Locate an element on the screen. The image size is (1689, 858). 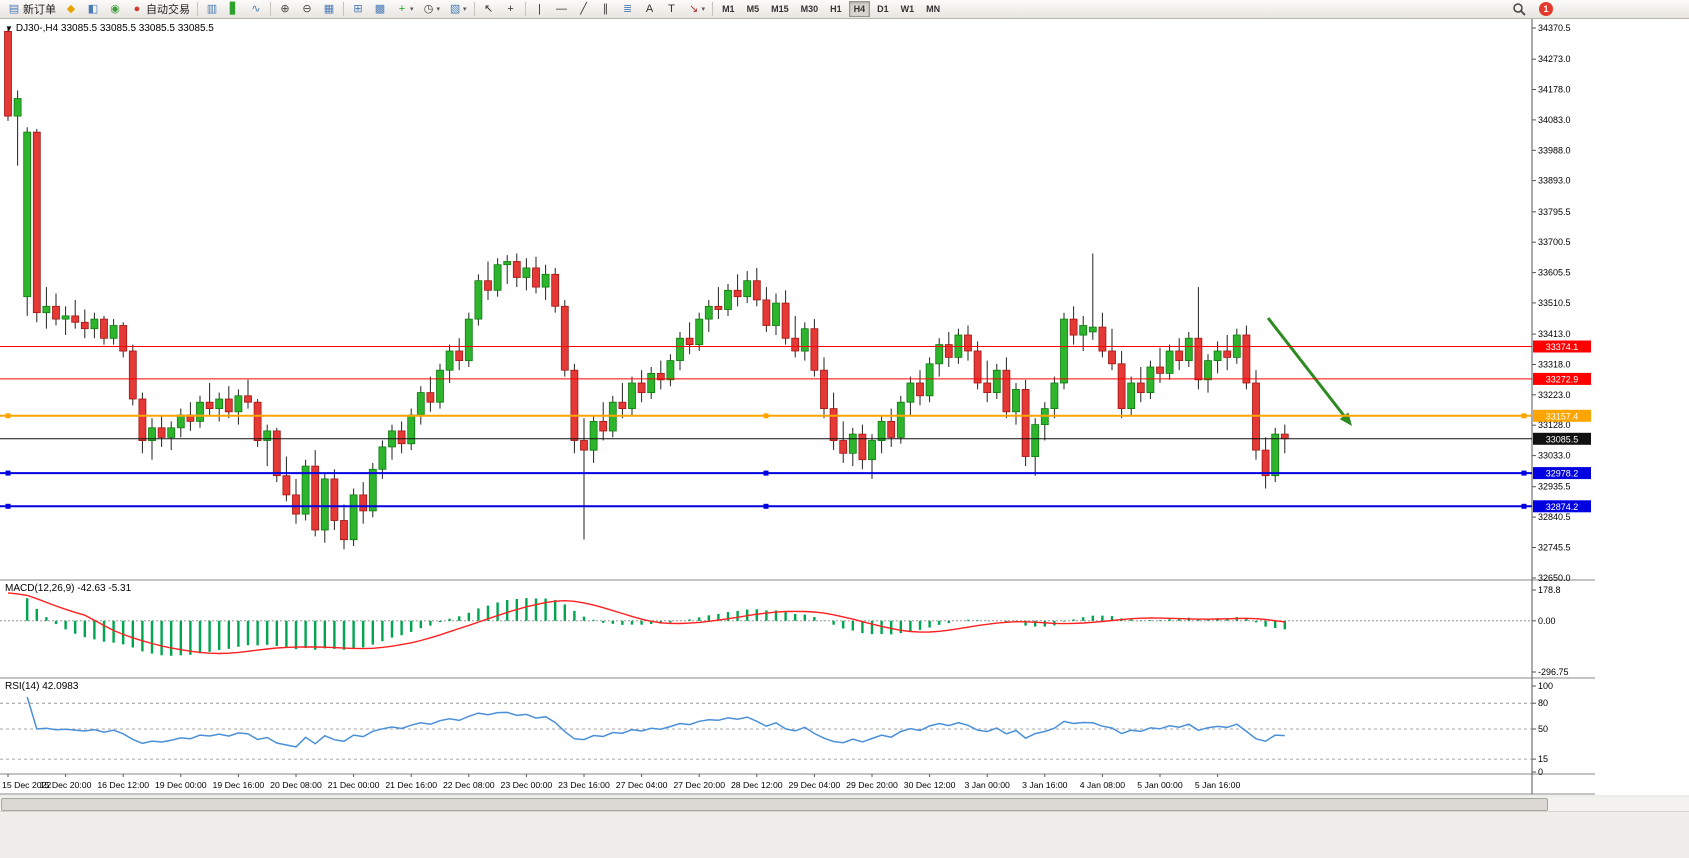
svg-text: 33700.5 is located at coordinates (1554, 242).